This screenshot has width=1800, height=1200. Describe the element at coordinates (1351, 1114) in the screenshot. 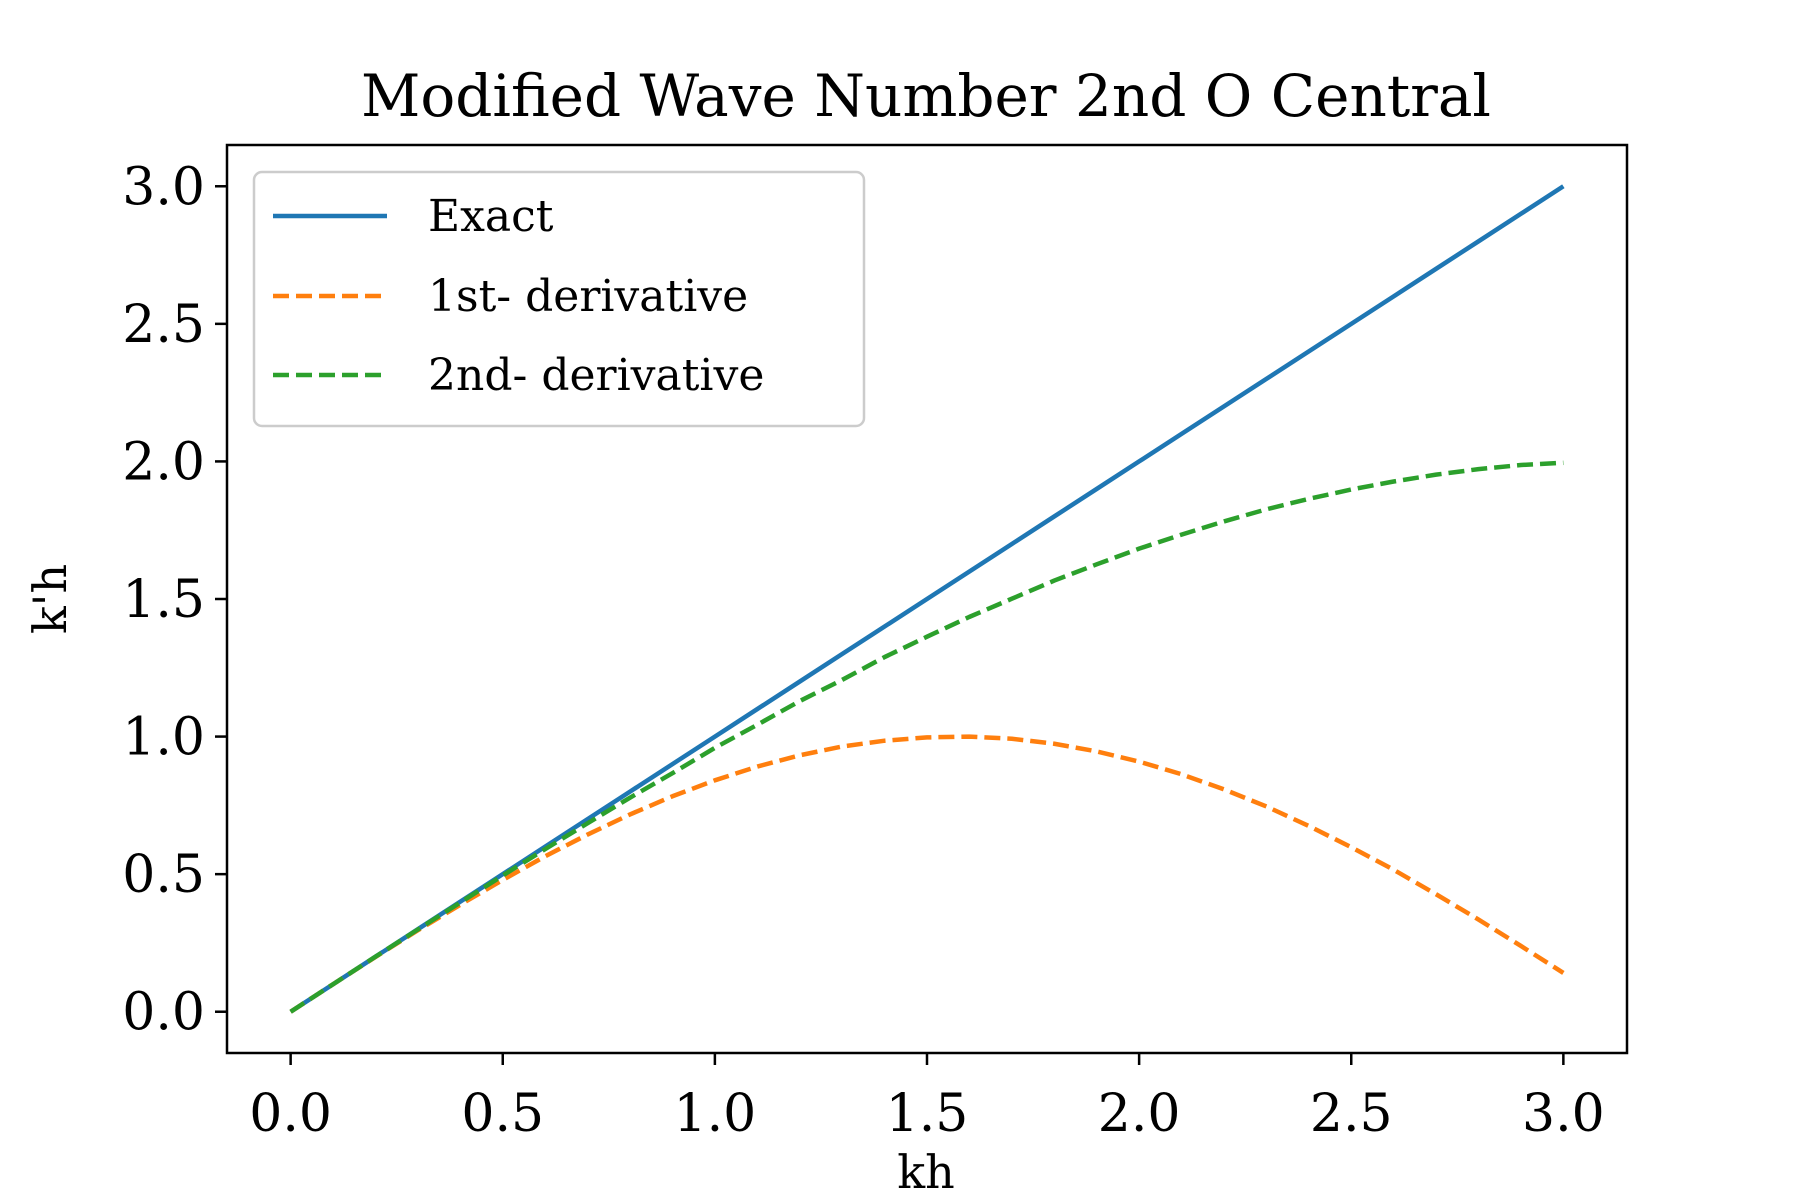

I see `x-tick-label: 2.5` at that location.